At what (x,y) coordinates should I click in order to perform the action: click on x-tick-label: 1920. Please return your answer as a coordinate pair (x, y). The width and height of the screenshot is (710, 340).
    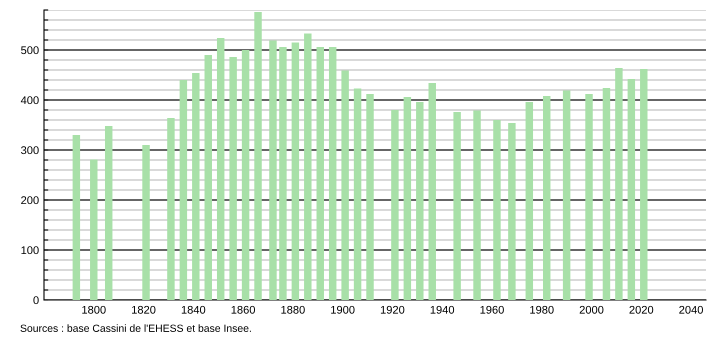
    Looking at the image, I should click on (392, 310).